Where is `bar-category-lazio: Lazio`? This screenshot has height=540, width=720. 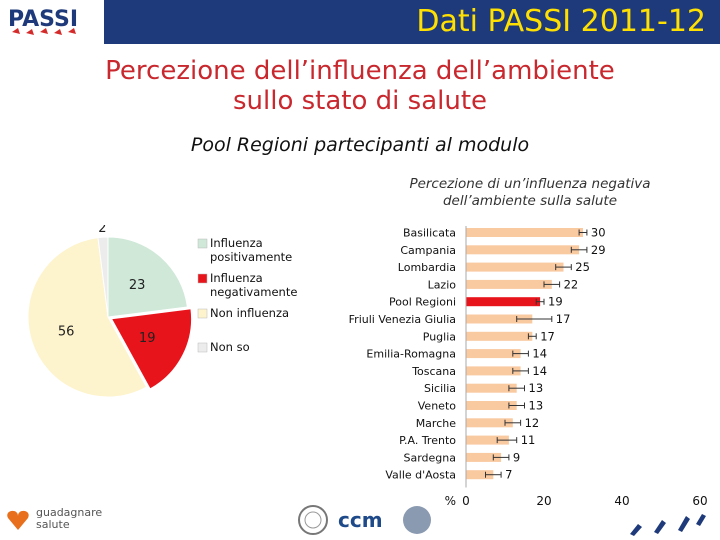 bar-category-lazio: Lazio is located at coordinates (442, 284).